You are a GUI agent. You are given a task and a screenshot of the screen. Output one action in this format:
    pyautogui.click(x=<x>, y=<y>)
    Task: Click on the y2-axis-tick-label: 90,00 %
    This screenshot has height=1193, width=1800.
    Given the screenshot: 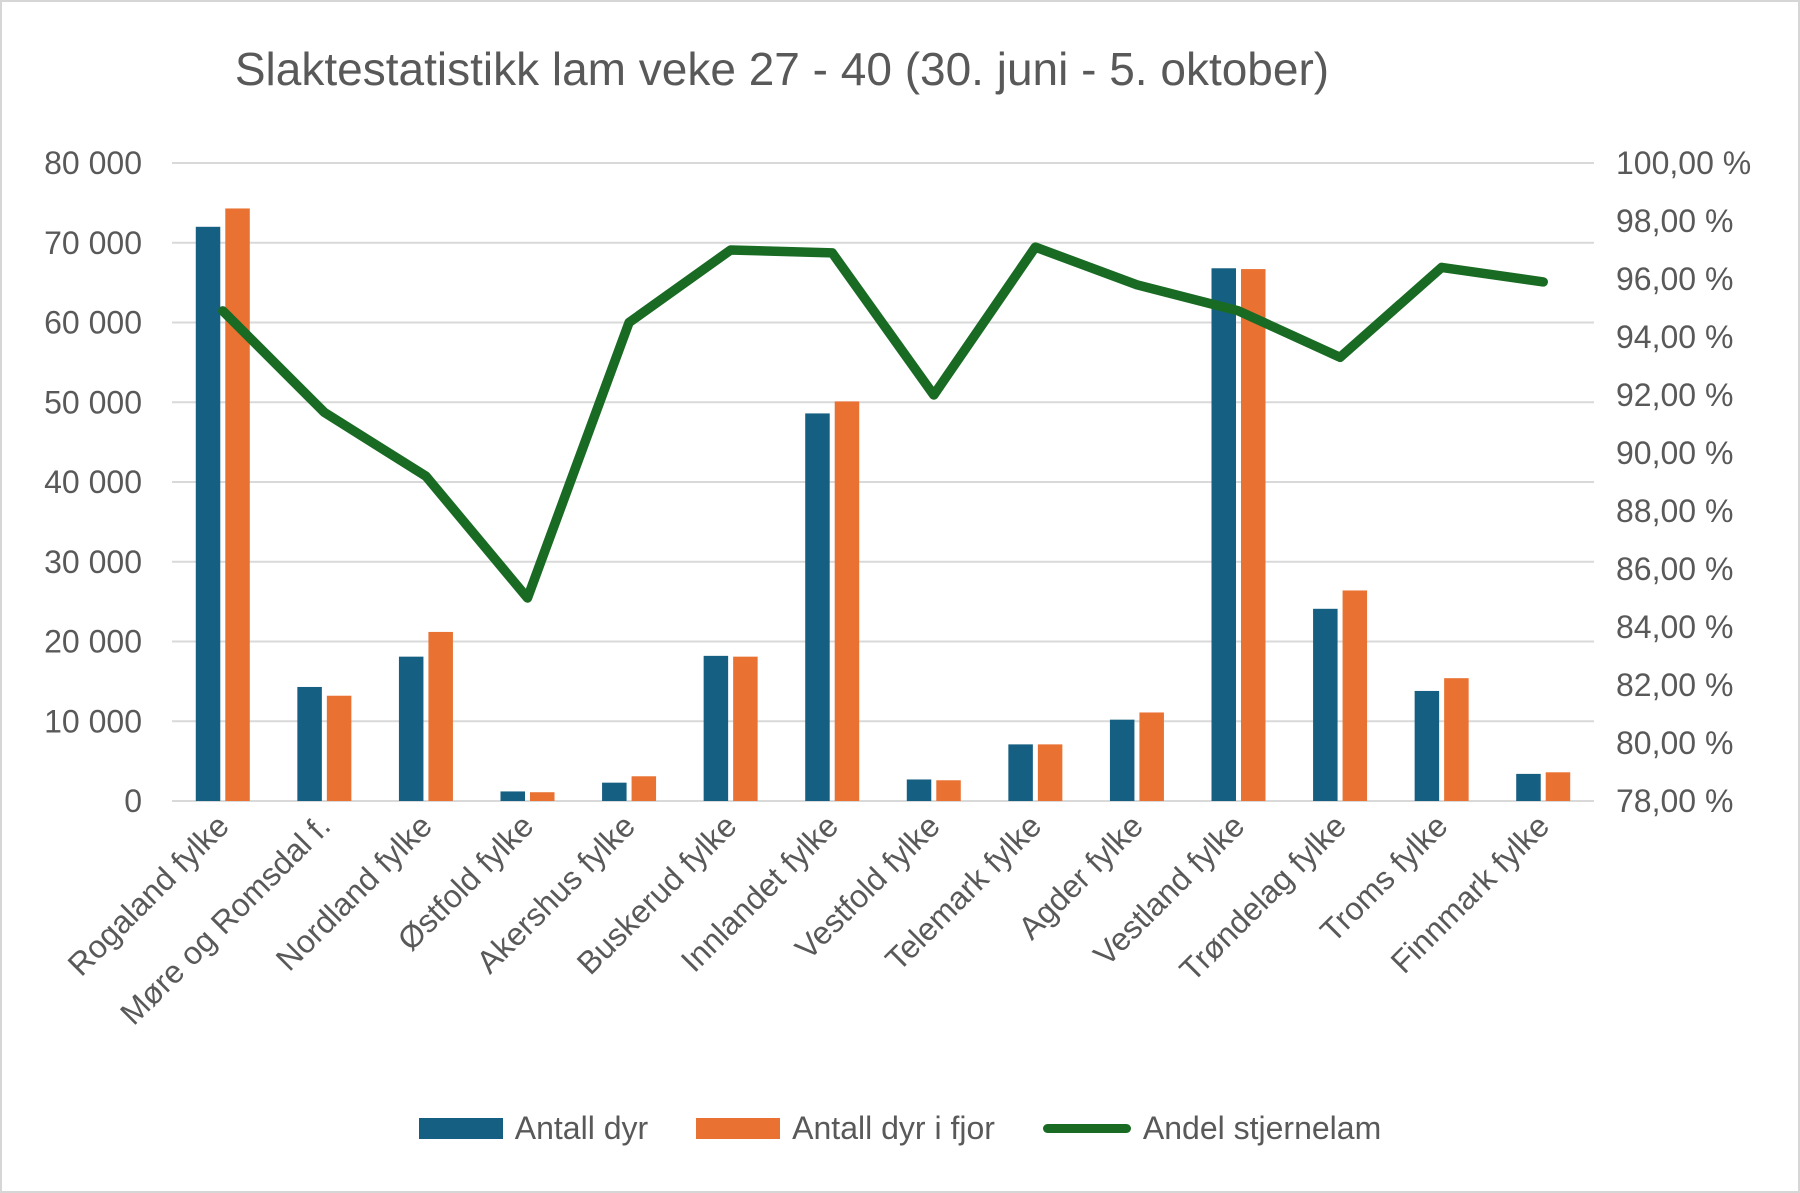 What is the action you would take?
    pyautogui.click(x=1674, y=453)
    